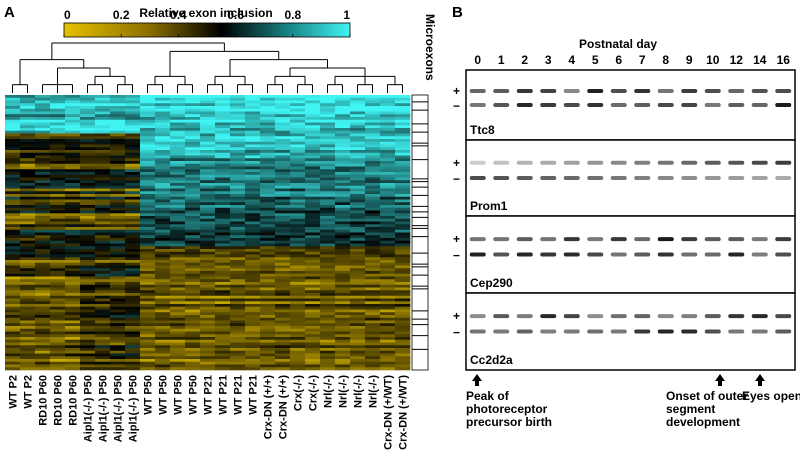 This screenshot has height=463, width=800. Describe the element at coordinates (456, 163) in the screenshot. I see `plus-sign: +` at that location.